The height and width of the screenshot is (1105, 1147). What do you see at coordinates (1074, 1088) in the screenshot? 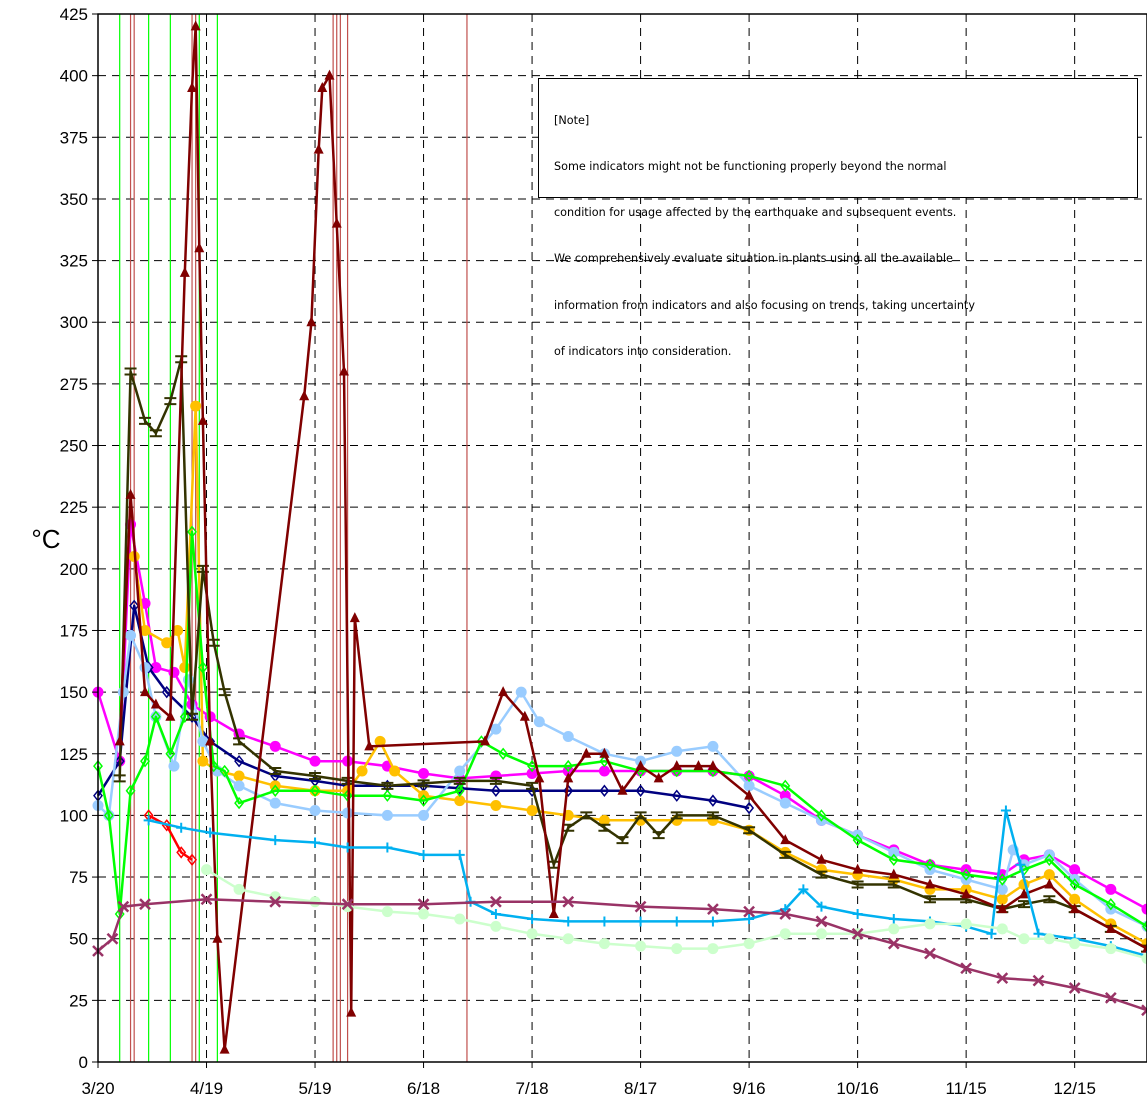
I see `x-tick-label: 12/15` at bounding box center [1074, 1088].